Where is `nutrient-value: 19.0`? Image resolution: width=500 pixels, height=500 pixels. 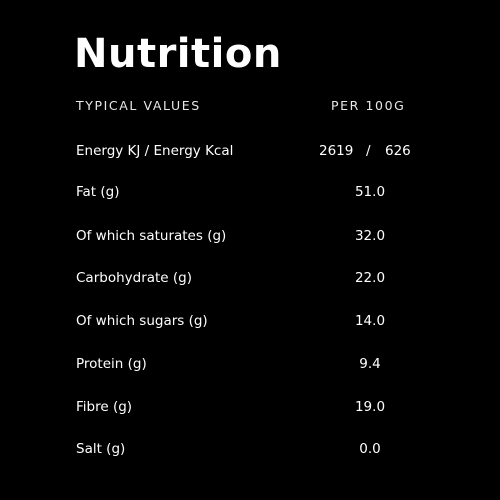 nutrient-value: 19.0 is located at coordinates (370, 407).